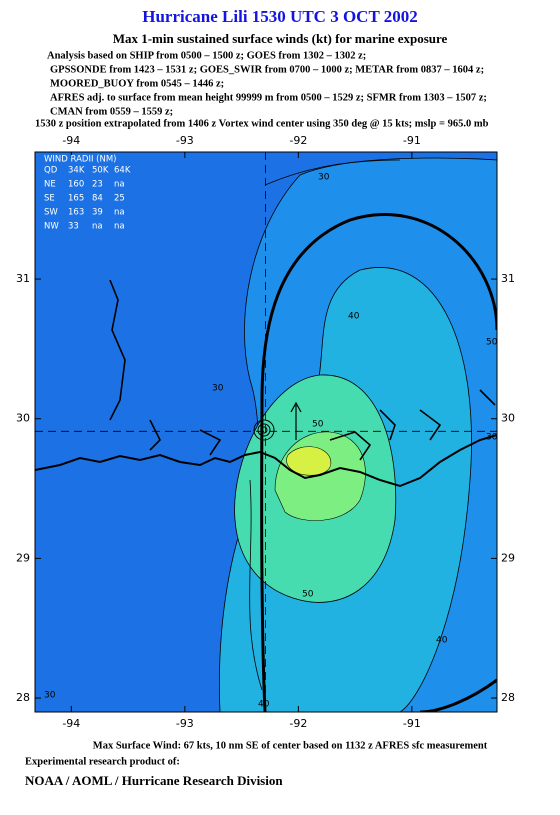  I want to click on wind-radii-header: 34K, so click(76, 171).